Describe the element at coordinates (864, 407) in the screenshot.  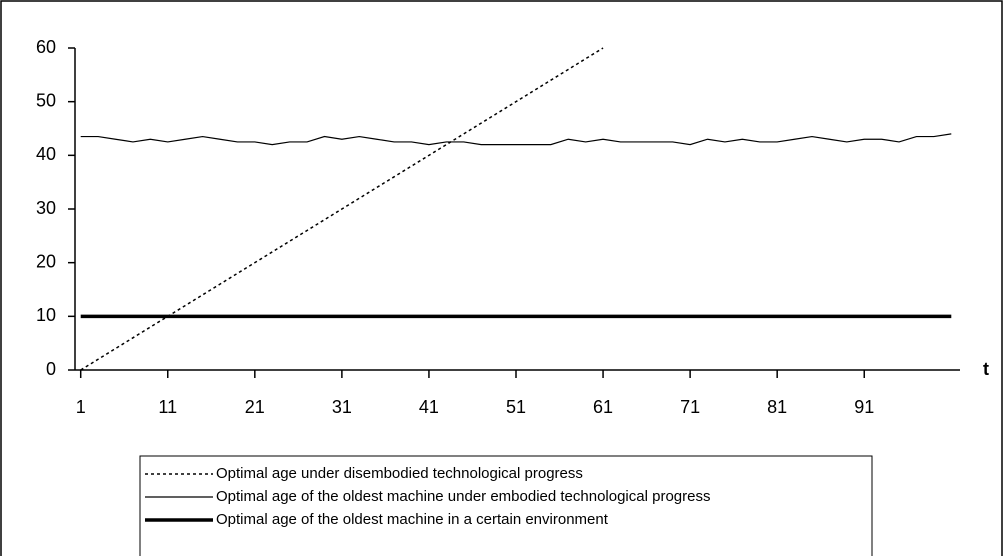
I see `x-tick-label: 91` at that location.